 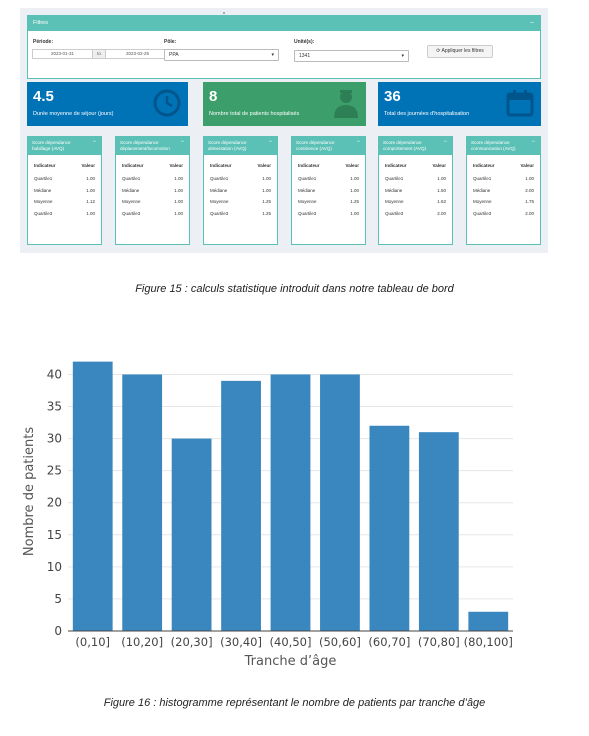 I want to click on pole-select: PPA ▾, so click(x=221, y=55).